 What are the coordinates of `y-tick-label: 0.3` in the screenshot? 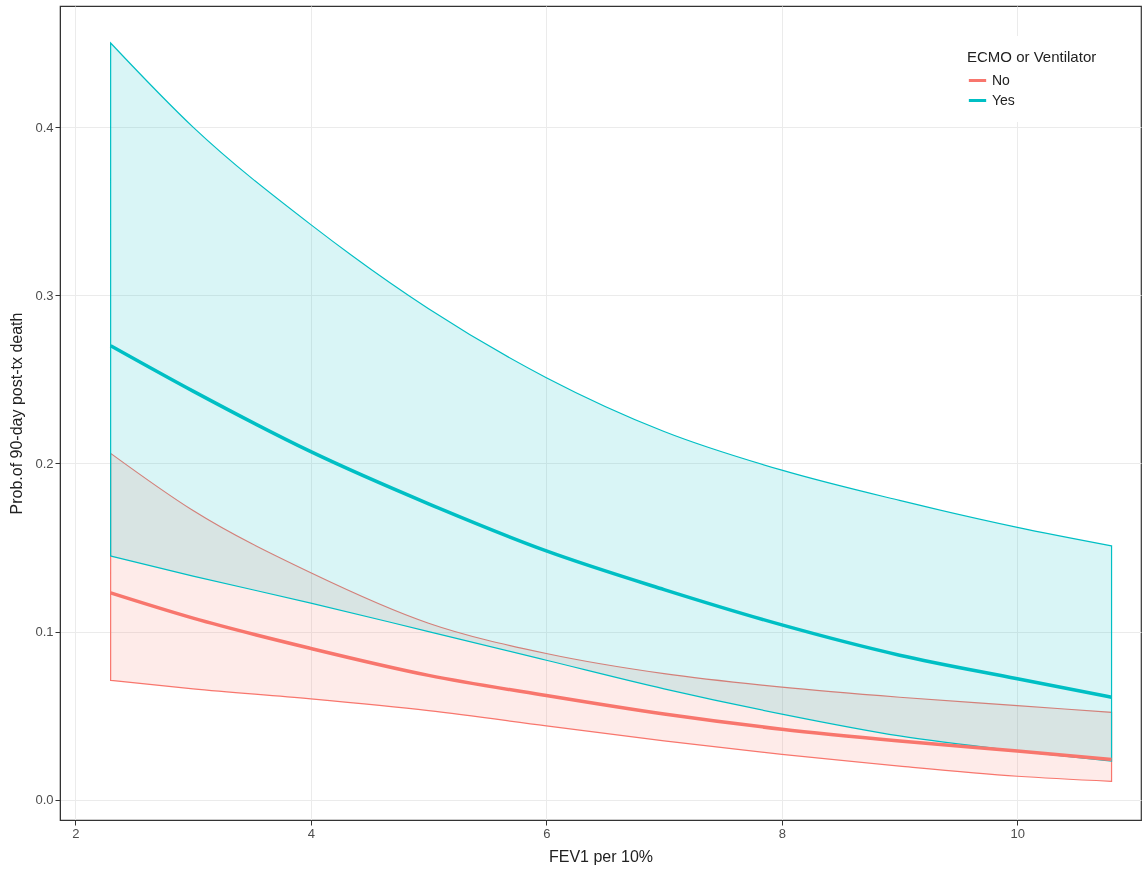 It's located at (44, 295).